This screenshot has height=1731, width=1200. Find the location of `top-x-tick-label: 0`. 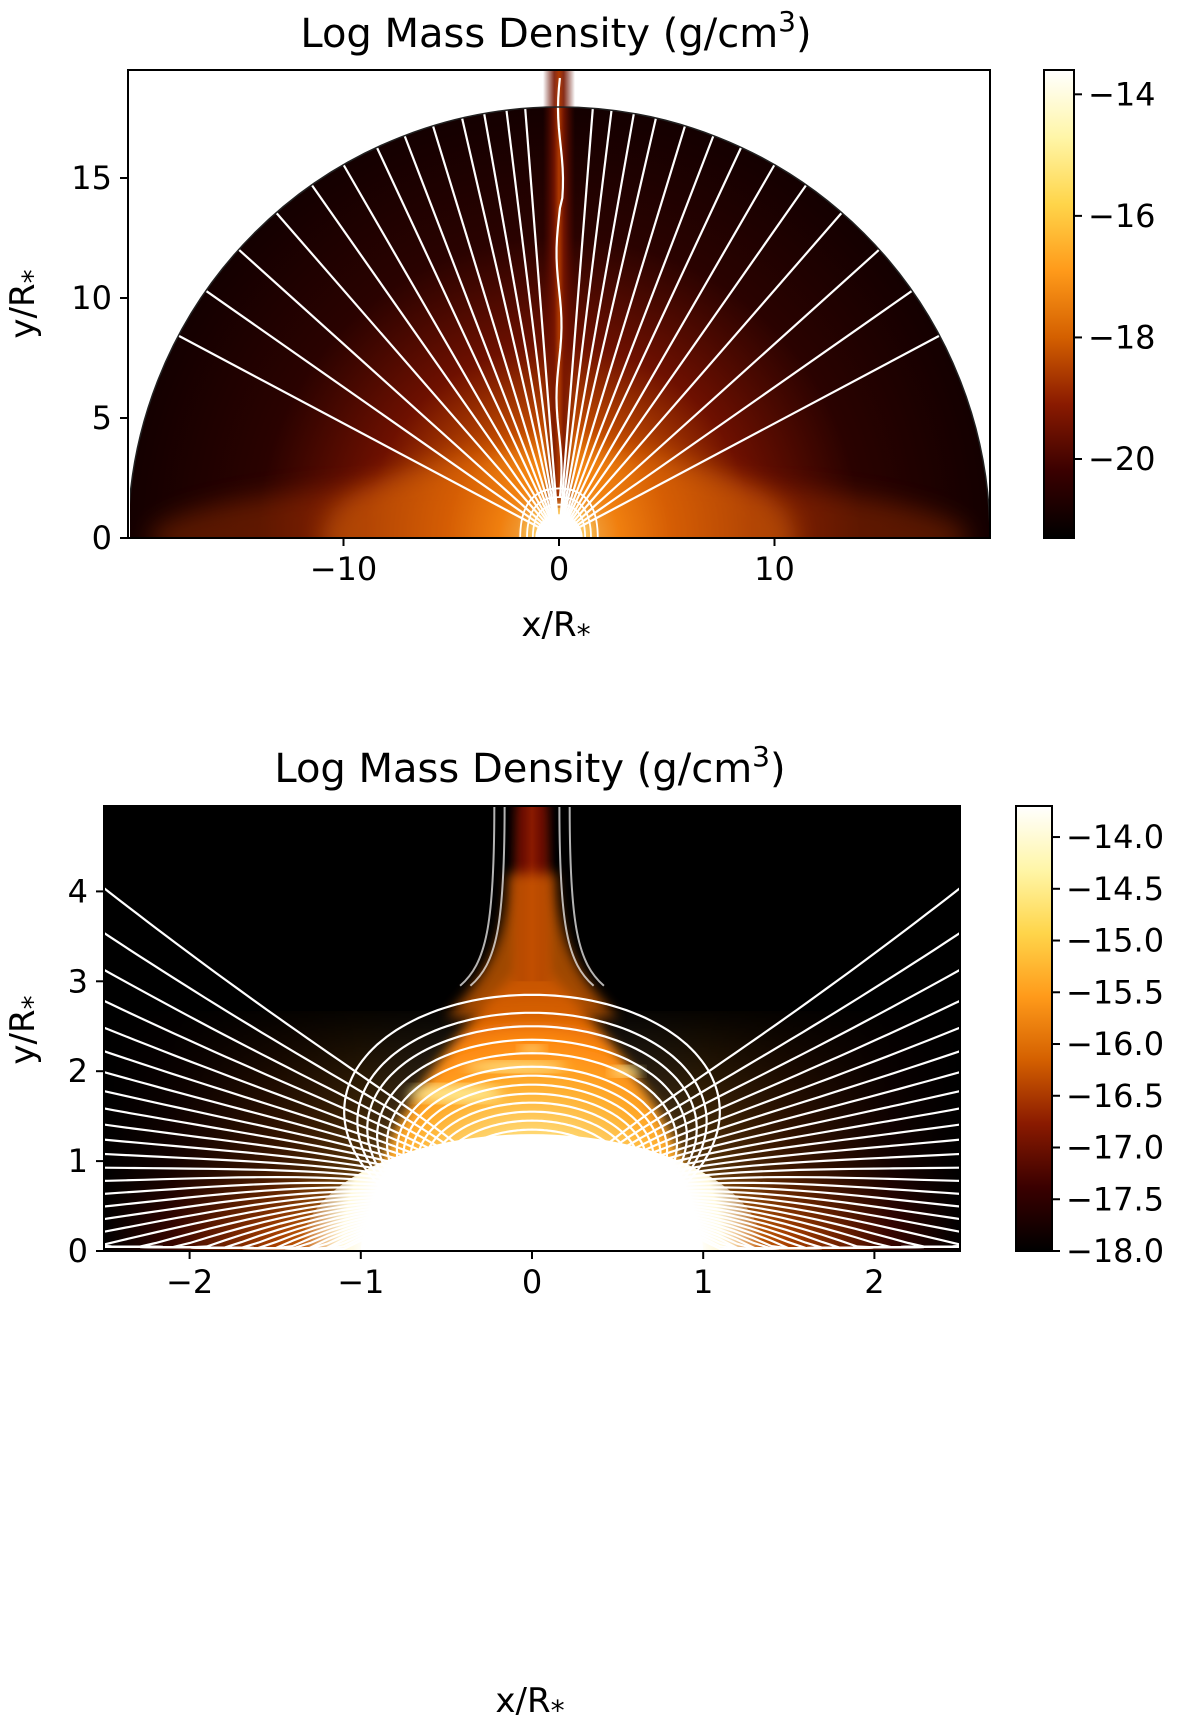

top-x-tick-label: 0 is located at coordinates (559, 569).